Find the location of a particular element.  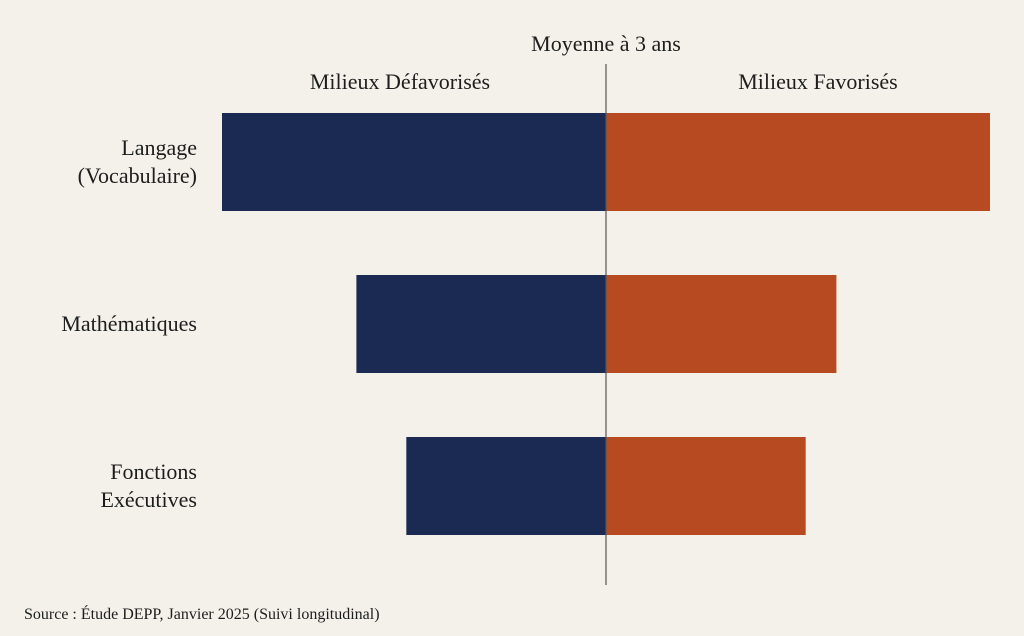

category-label: Langage (Vocabulaire) is located at coordinates (137, 161).